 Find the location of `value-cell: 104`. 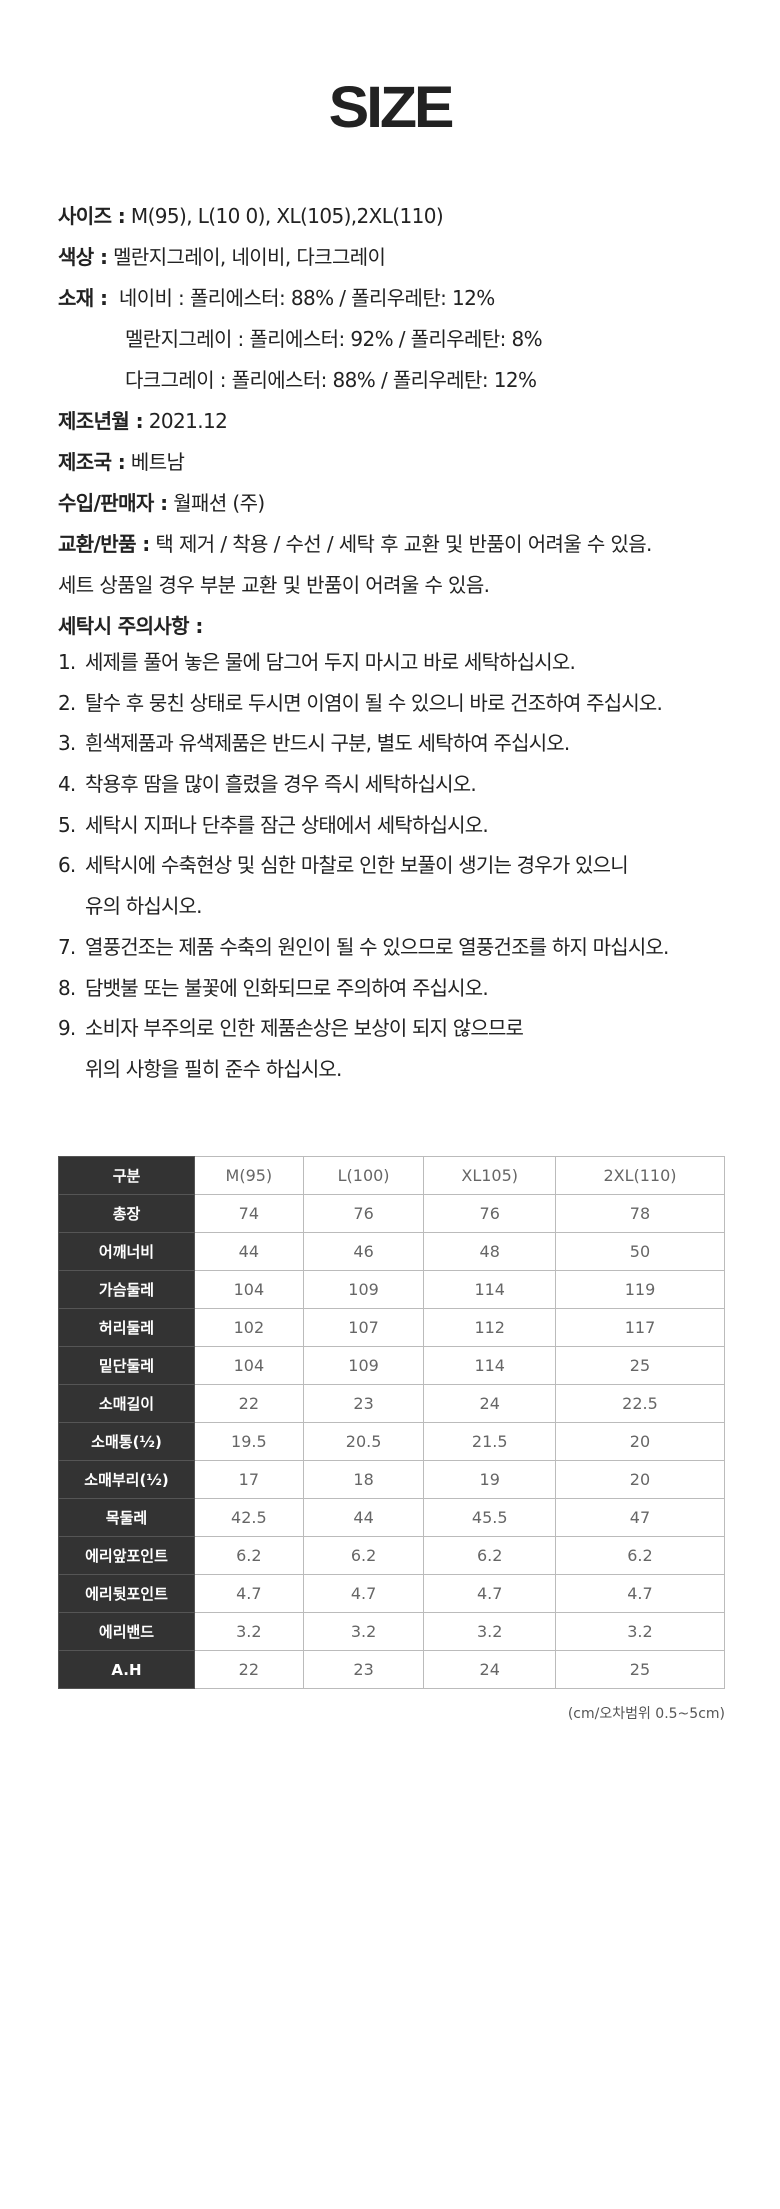

value-cell: 104 is located at coordinates (249, 1365).